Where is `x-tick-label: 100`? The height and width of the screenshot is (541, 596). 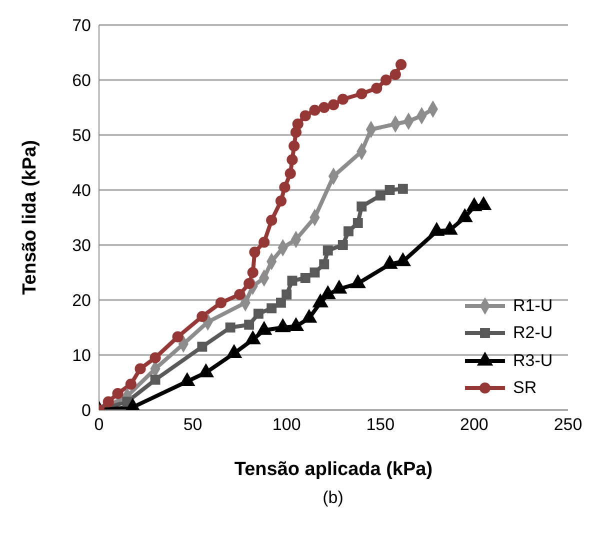
x-tick-label: 100 is located at coordinates (286, 424).